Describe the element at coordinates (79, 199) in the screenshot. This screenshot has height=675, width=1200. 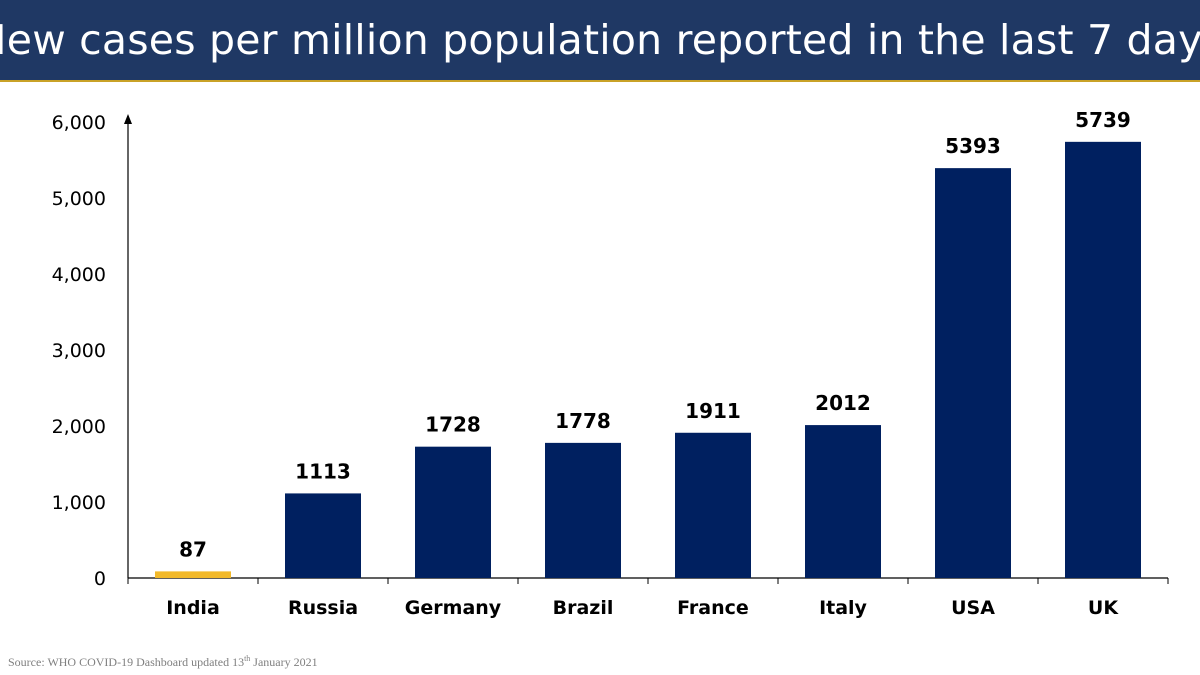
I see `y-tick-label: 5,000` at that location.